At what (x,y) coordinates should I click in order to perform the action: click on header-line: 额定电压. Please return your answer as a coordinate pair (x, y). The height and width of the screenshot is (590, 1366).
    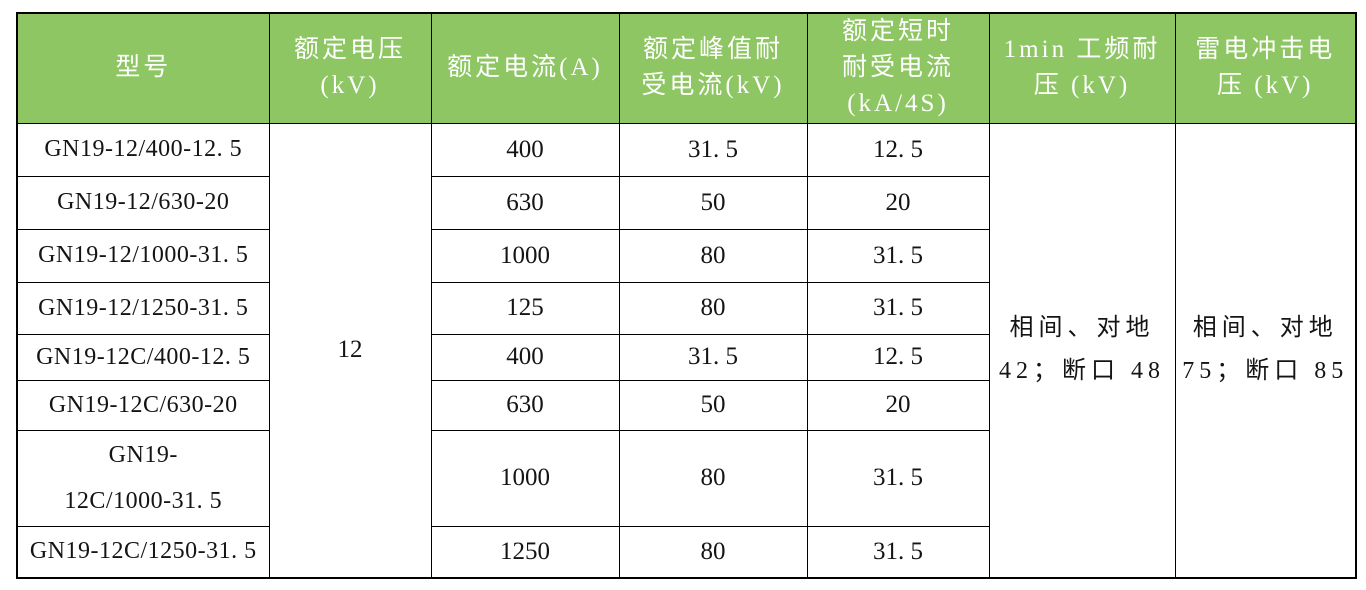
    Looking at the image, I should click on (349, 50).